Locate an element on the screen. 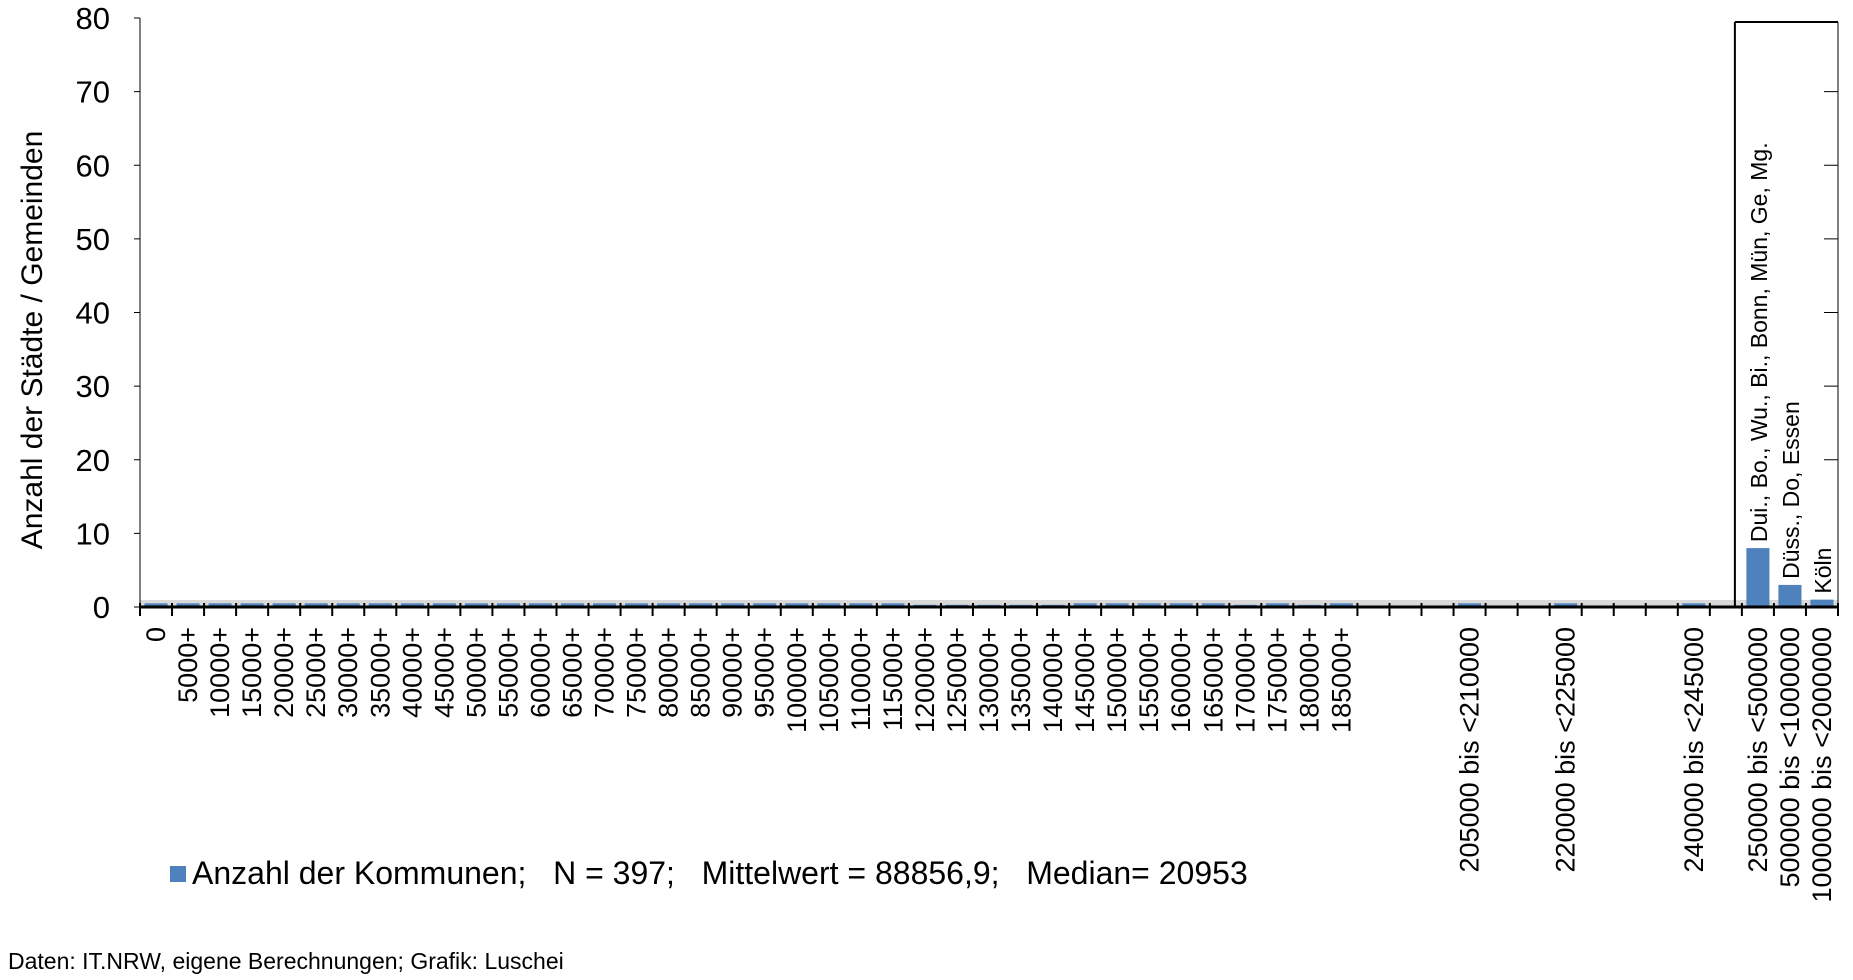 Image resolution: width=1853 pixels, height=980 pixels. y-tick-label: 30 is located at coordinates (93, 386).